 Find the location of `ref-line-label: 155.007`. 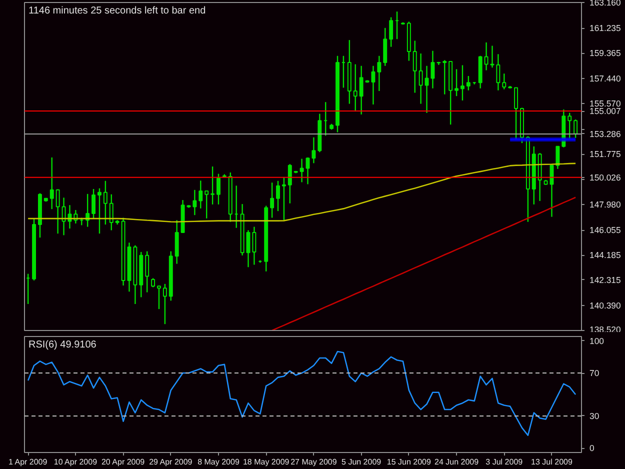

ref-line-label: 155.007 is located at coordinates (605, 111).